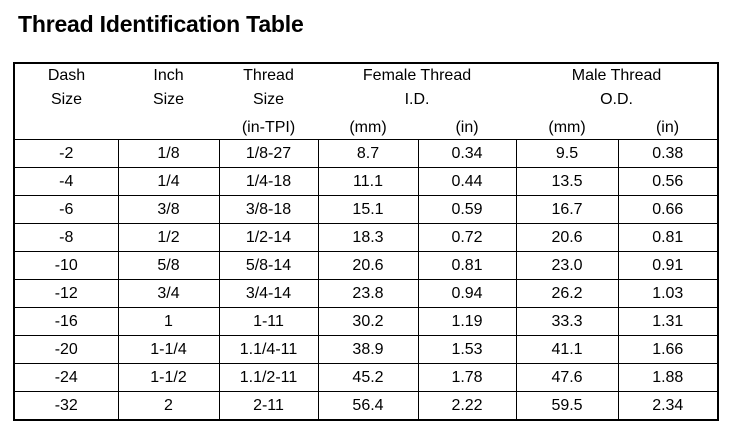  I want to click on cell-dash-size: -20, so click(66, 349).